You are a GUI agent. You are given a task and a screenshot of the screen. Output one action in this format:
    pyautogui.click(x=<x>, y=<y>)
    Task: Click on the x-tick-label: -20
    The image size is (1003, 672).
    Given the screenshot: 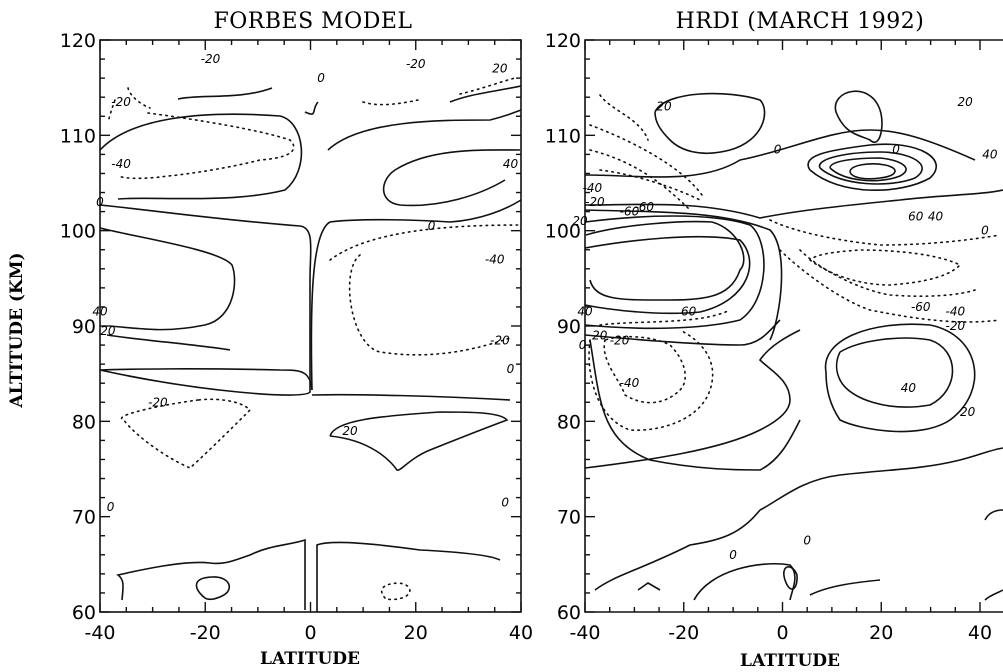 What is the action you would take?
    pyautogui.click(x=683, y=633)
    